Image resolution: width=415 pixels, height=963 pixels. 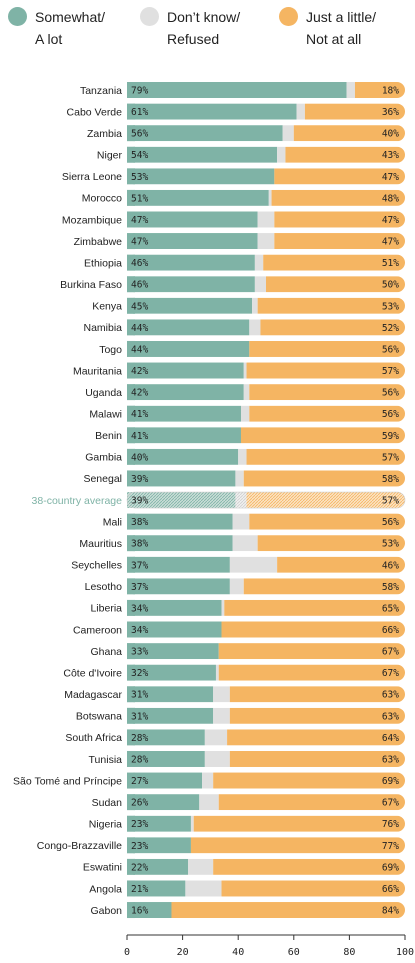 I want to click on bar-row: Sierra Leone 53% 47%, so click(x=233, y=176).